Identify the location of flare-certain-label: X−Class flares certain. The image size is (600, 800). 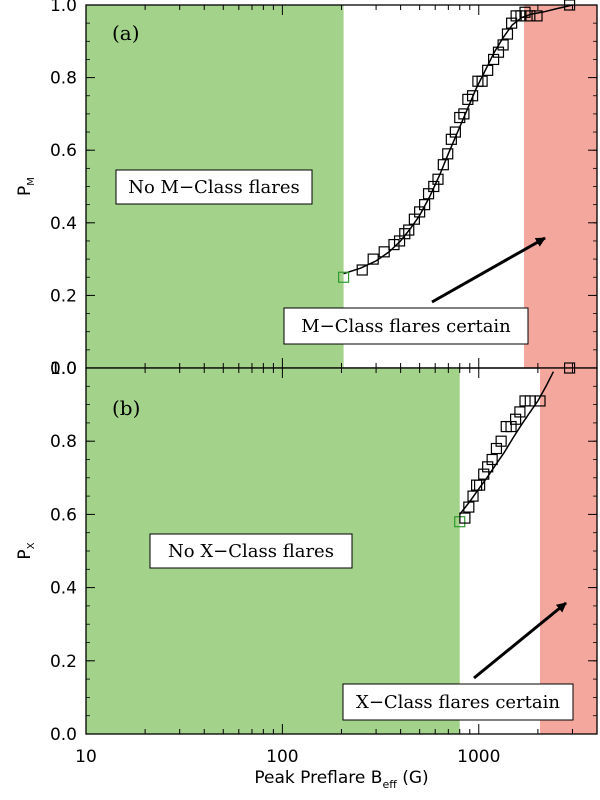
(458, 702).